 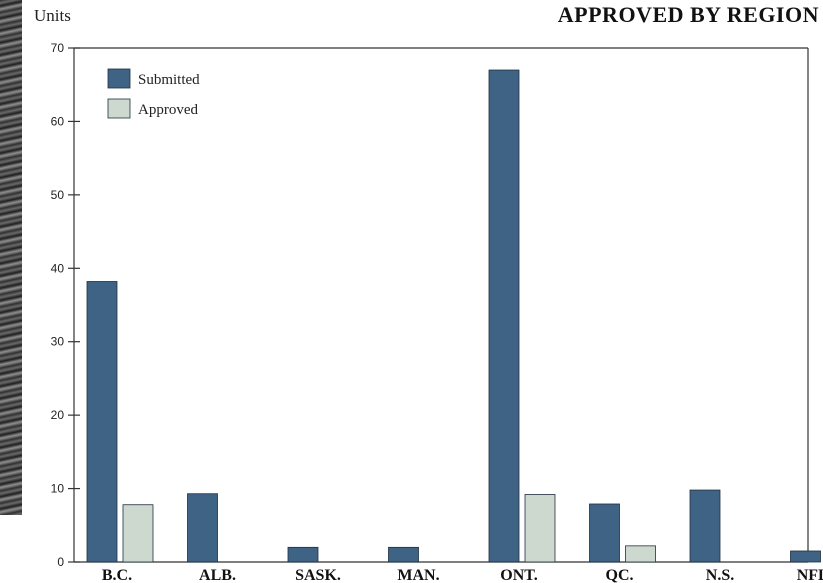 What do you see at coordinates (688, 14) in the screenshot?
I see `chart-title: APPROVED BY REGION` at bounding box center [688, 14].